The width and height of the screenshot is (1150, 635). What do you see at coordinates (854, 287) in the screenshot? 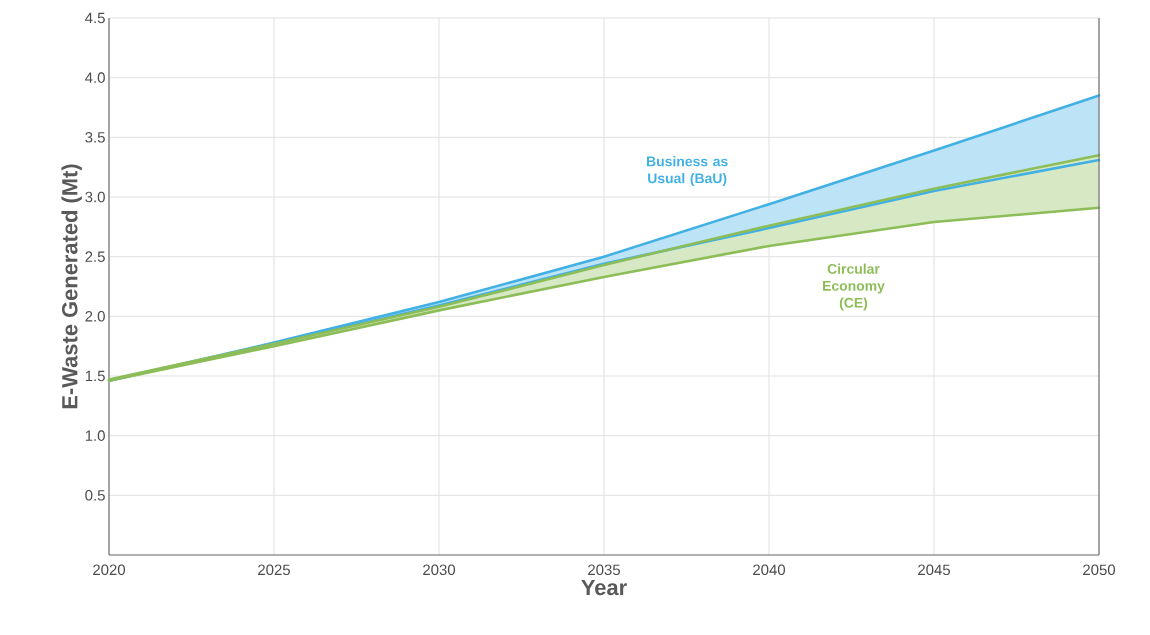
I see `text: Circular Economy (CE)` at bounding box center [854, 287].